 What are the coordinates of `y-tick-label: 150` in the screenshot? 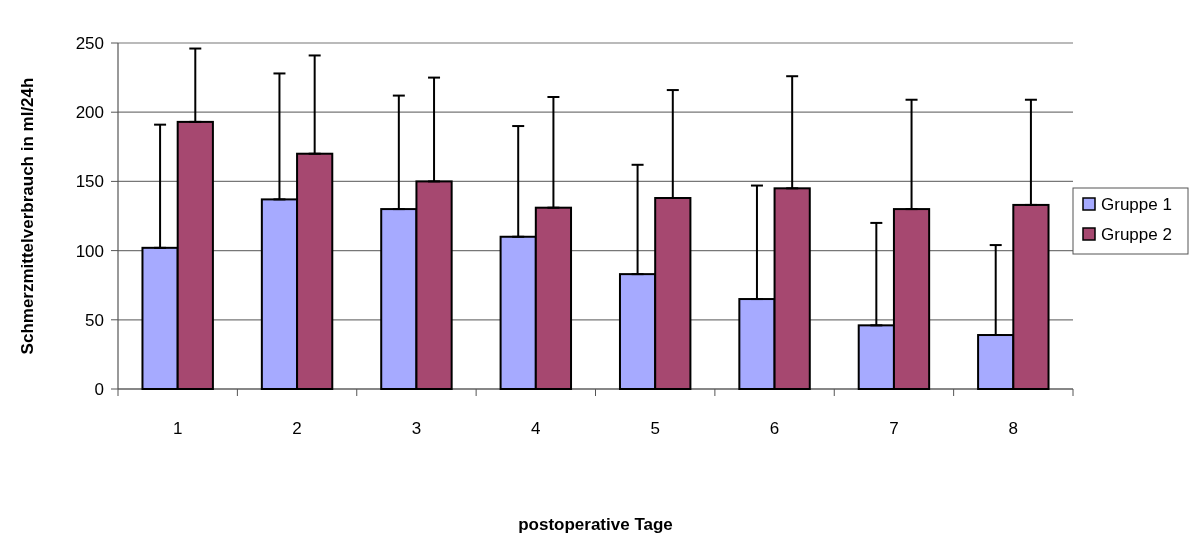 It's located at (89, 182).